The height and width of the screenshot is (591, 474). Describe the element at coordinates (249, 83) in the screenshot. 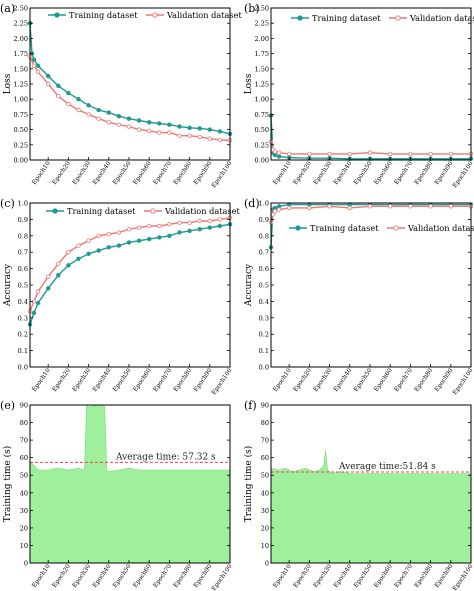

I see `y-axis-label: Loss` at that location.